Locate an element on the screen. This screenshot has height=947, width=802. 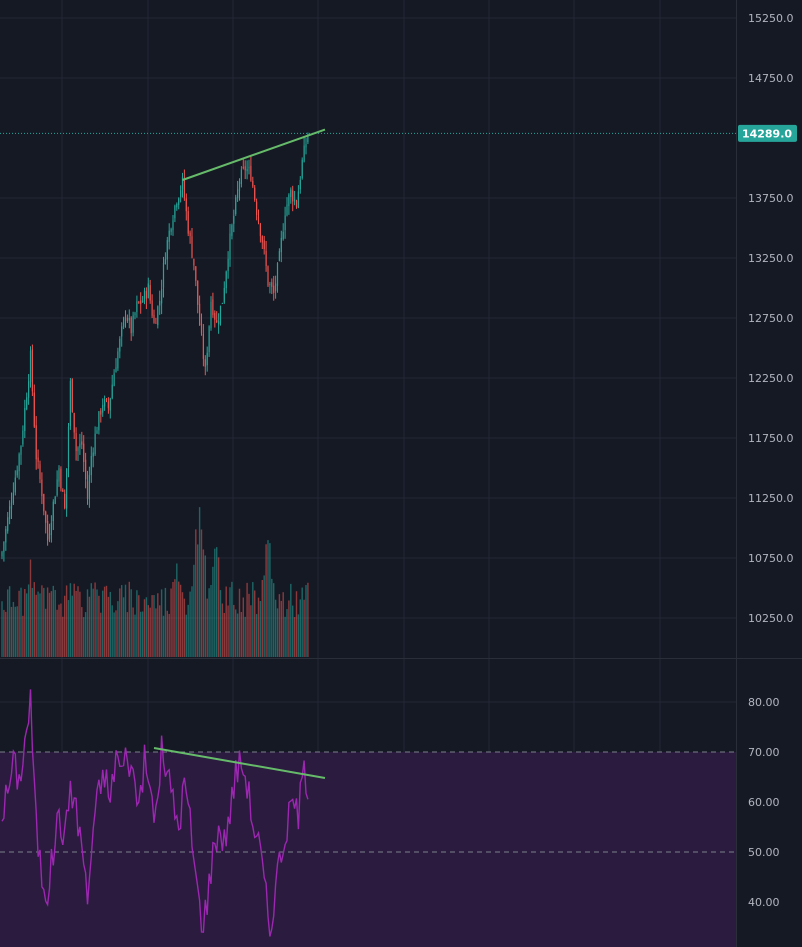
last-price-badge-label: 14289.0 is located at coordinates (767, 133).